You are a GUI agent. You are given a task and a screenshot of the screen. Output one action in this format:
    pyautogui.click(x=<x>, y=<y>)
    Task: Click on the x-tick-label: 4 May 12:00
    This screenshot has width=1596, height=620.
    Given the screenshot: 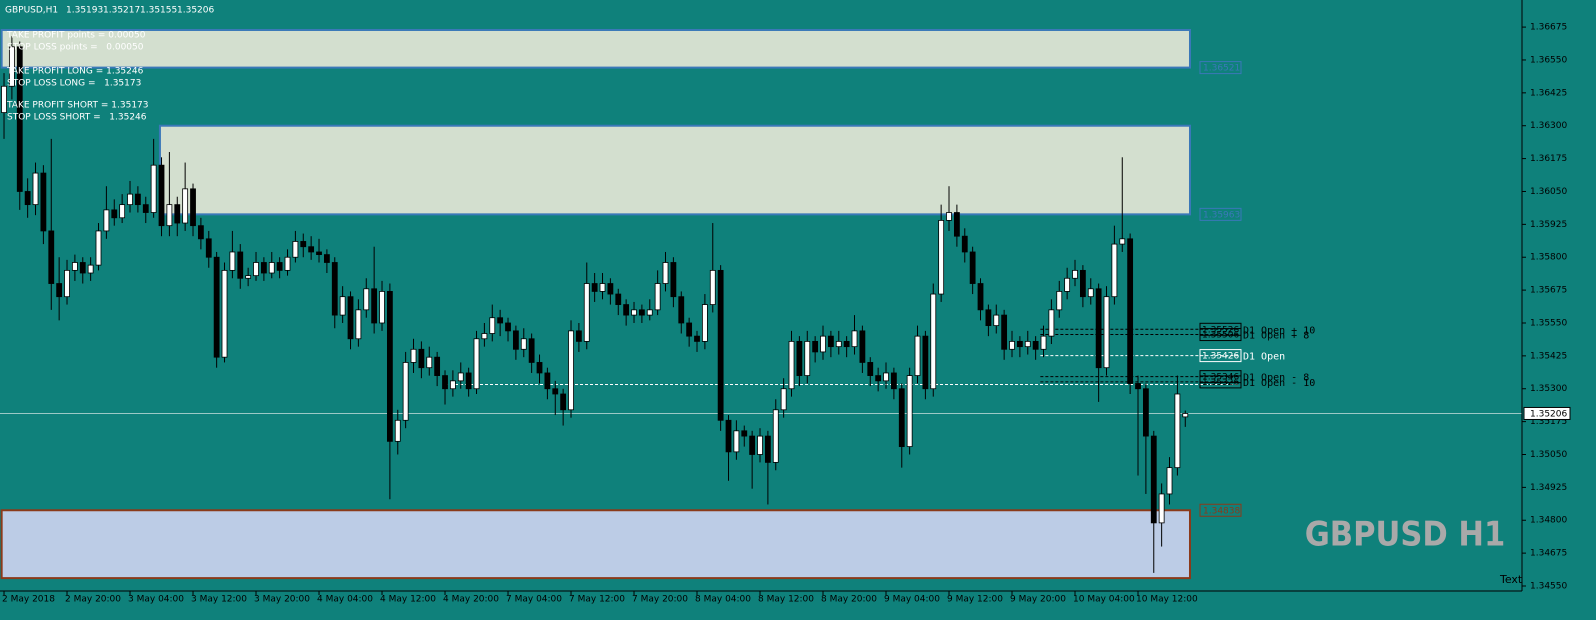 What is the action you would take?
    pyautogui.click(x=408, y=600)
    